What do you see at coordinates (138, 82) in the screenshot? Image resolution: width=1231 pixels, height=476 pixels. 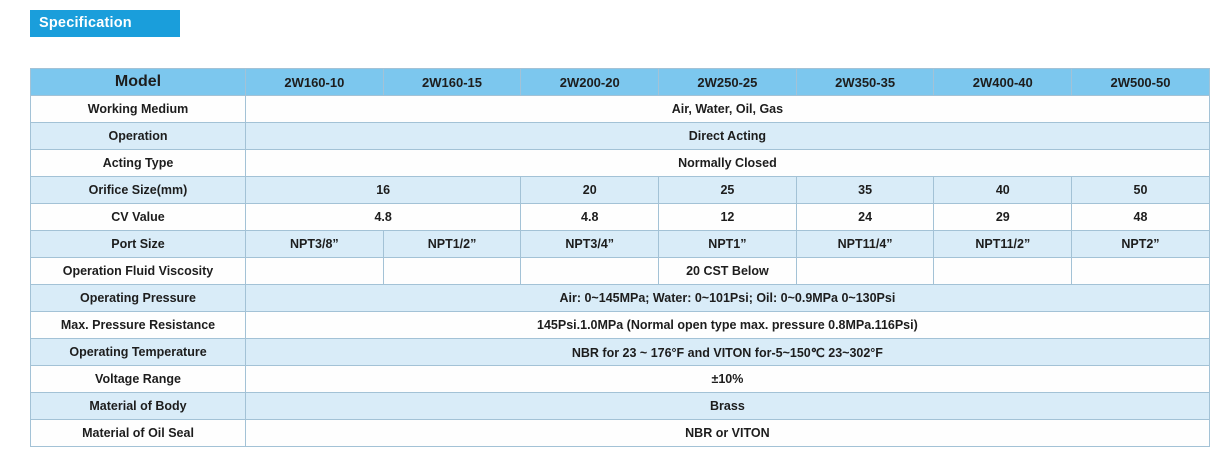 I see `column-header-model: Model` at bounding box center [138, 82].